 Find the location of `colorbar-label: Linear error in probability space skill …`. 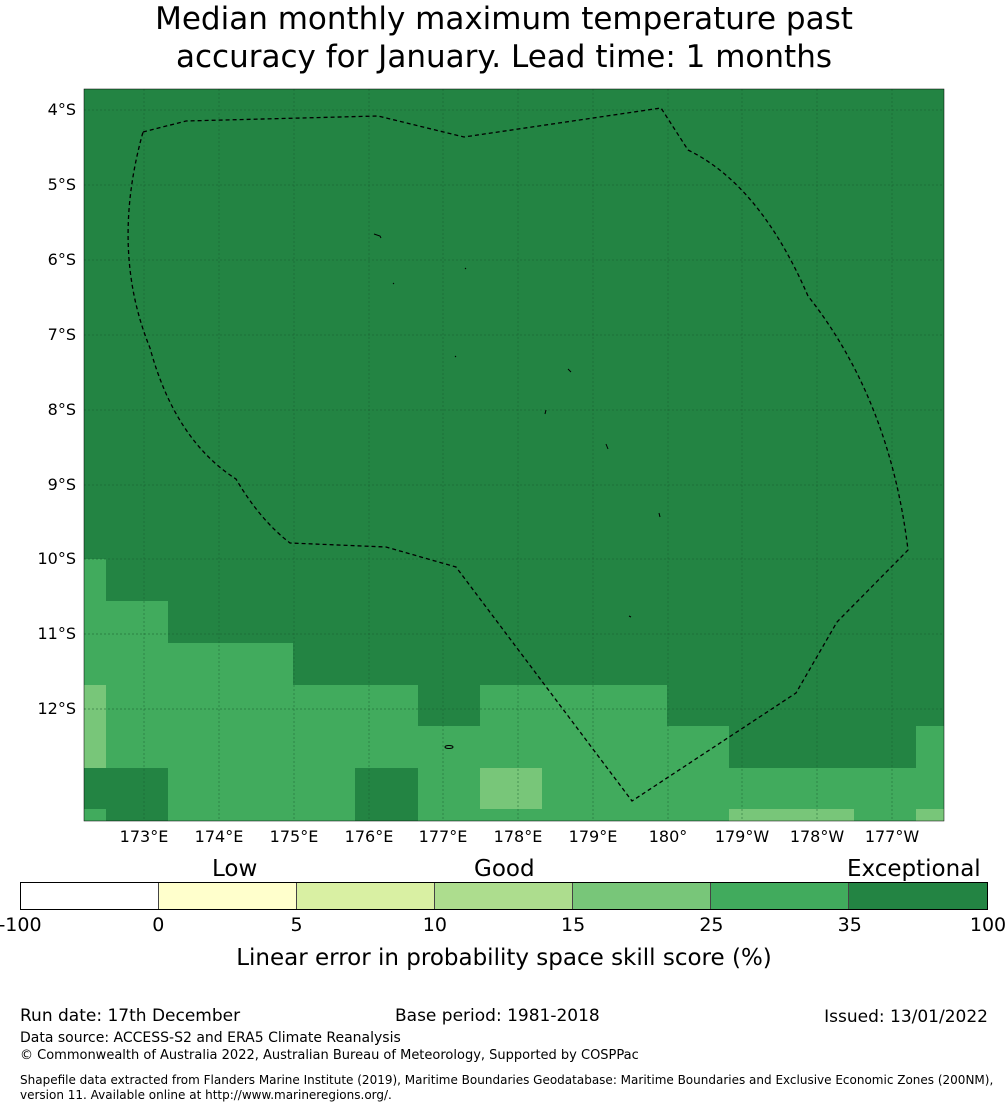

colorbar-label: Linear error in probability space skill … is located at coordinates (504, 958).